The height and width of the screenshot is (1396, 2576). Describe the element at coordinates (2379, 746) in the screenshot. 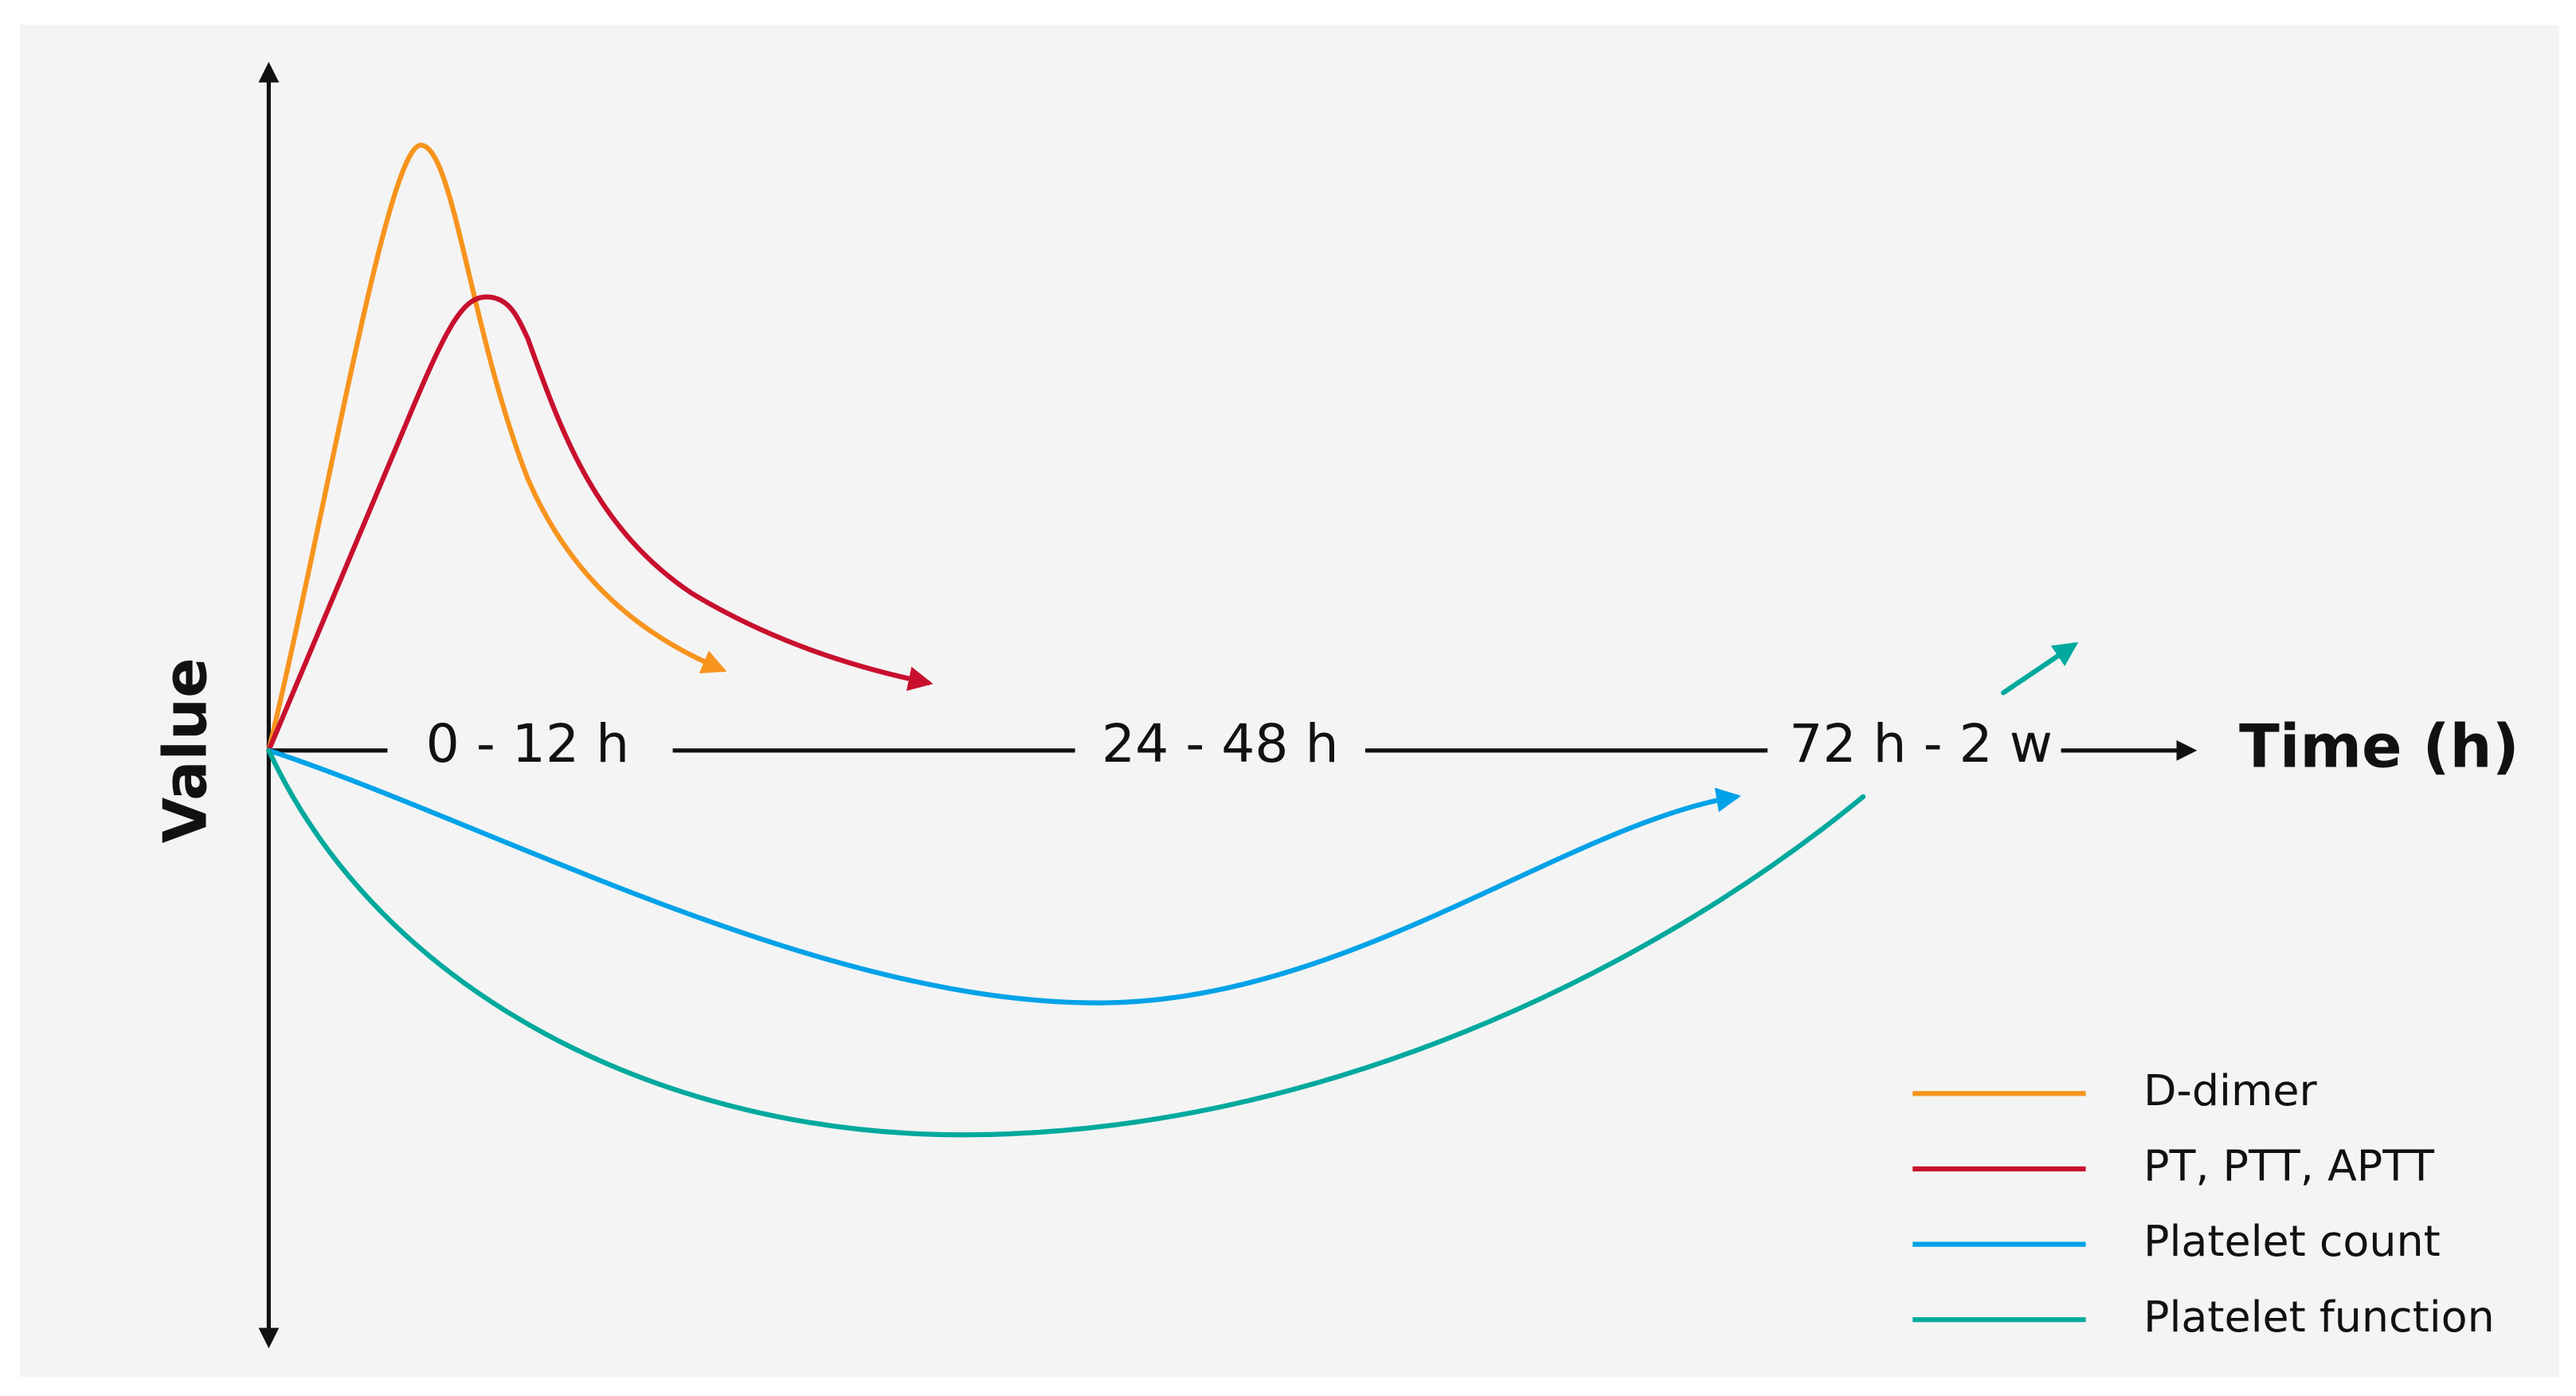

I see `x-axis-label: Time (h)` at that location.